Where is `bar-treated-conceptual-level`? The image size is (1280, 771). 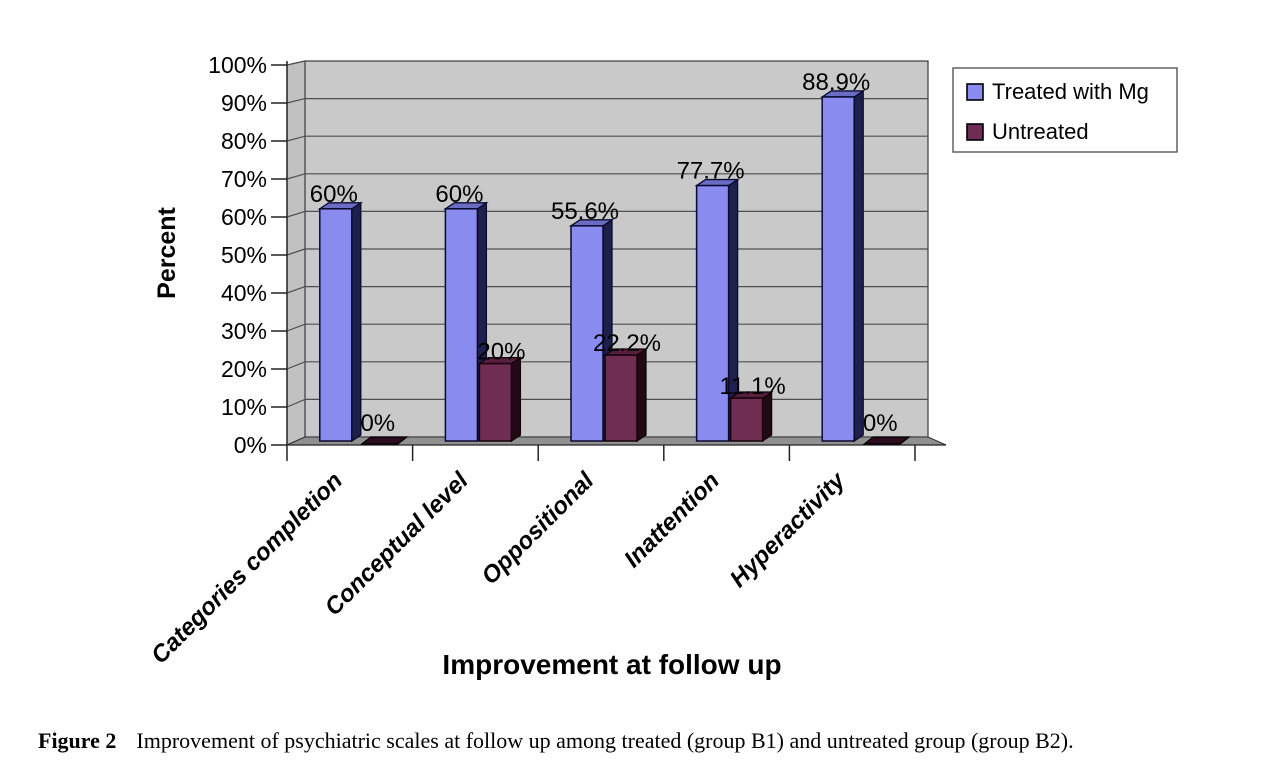
bar-treated-conceptual-level is located at coordinates (461, 325).